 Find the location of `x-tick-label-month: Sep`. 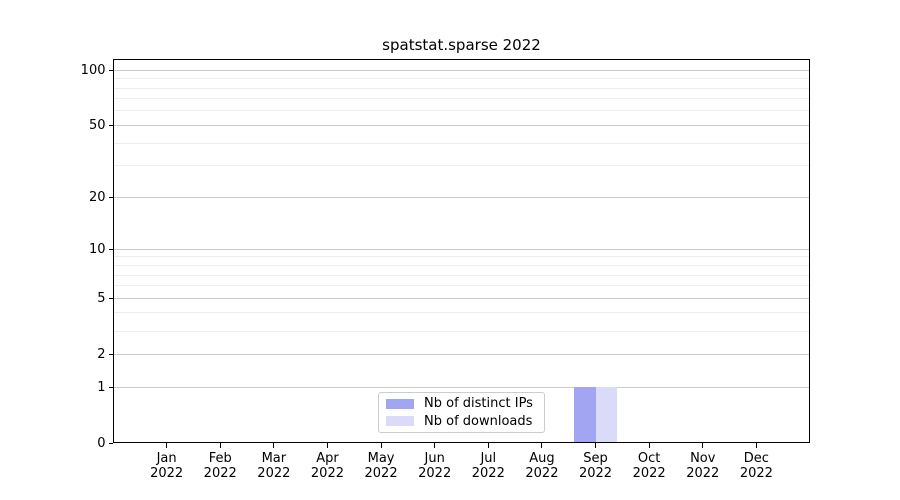

x-tick-label-month: Sep is located at coordinates (595, 458).